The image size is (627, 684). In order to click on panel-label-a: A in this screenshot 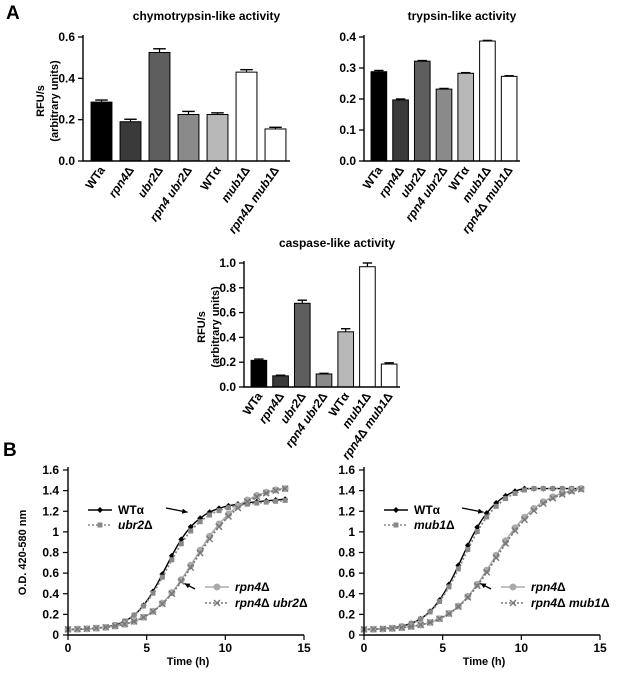, I will do `click(13, 13)`.